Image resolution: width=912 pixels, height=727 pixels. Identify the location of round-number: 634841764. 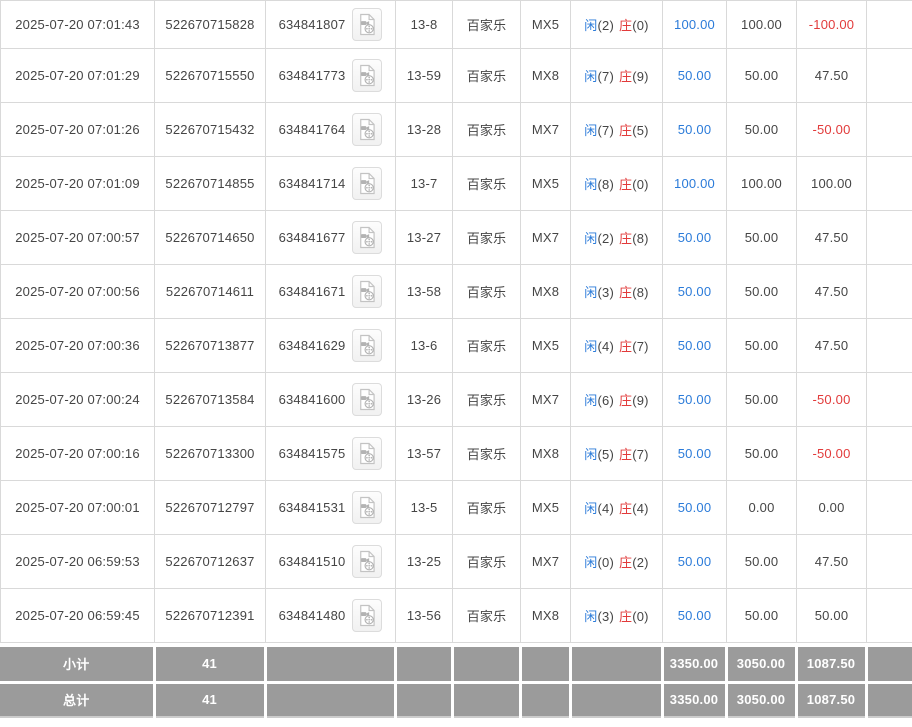
(312, 129).